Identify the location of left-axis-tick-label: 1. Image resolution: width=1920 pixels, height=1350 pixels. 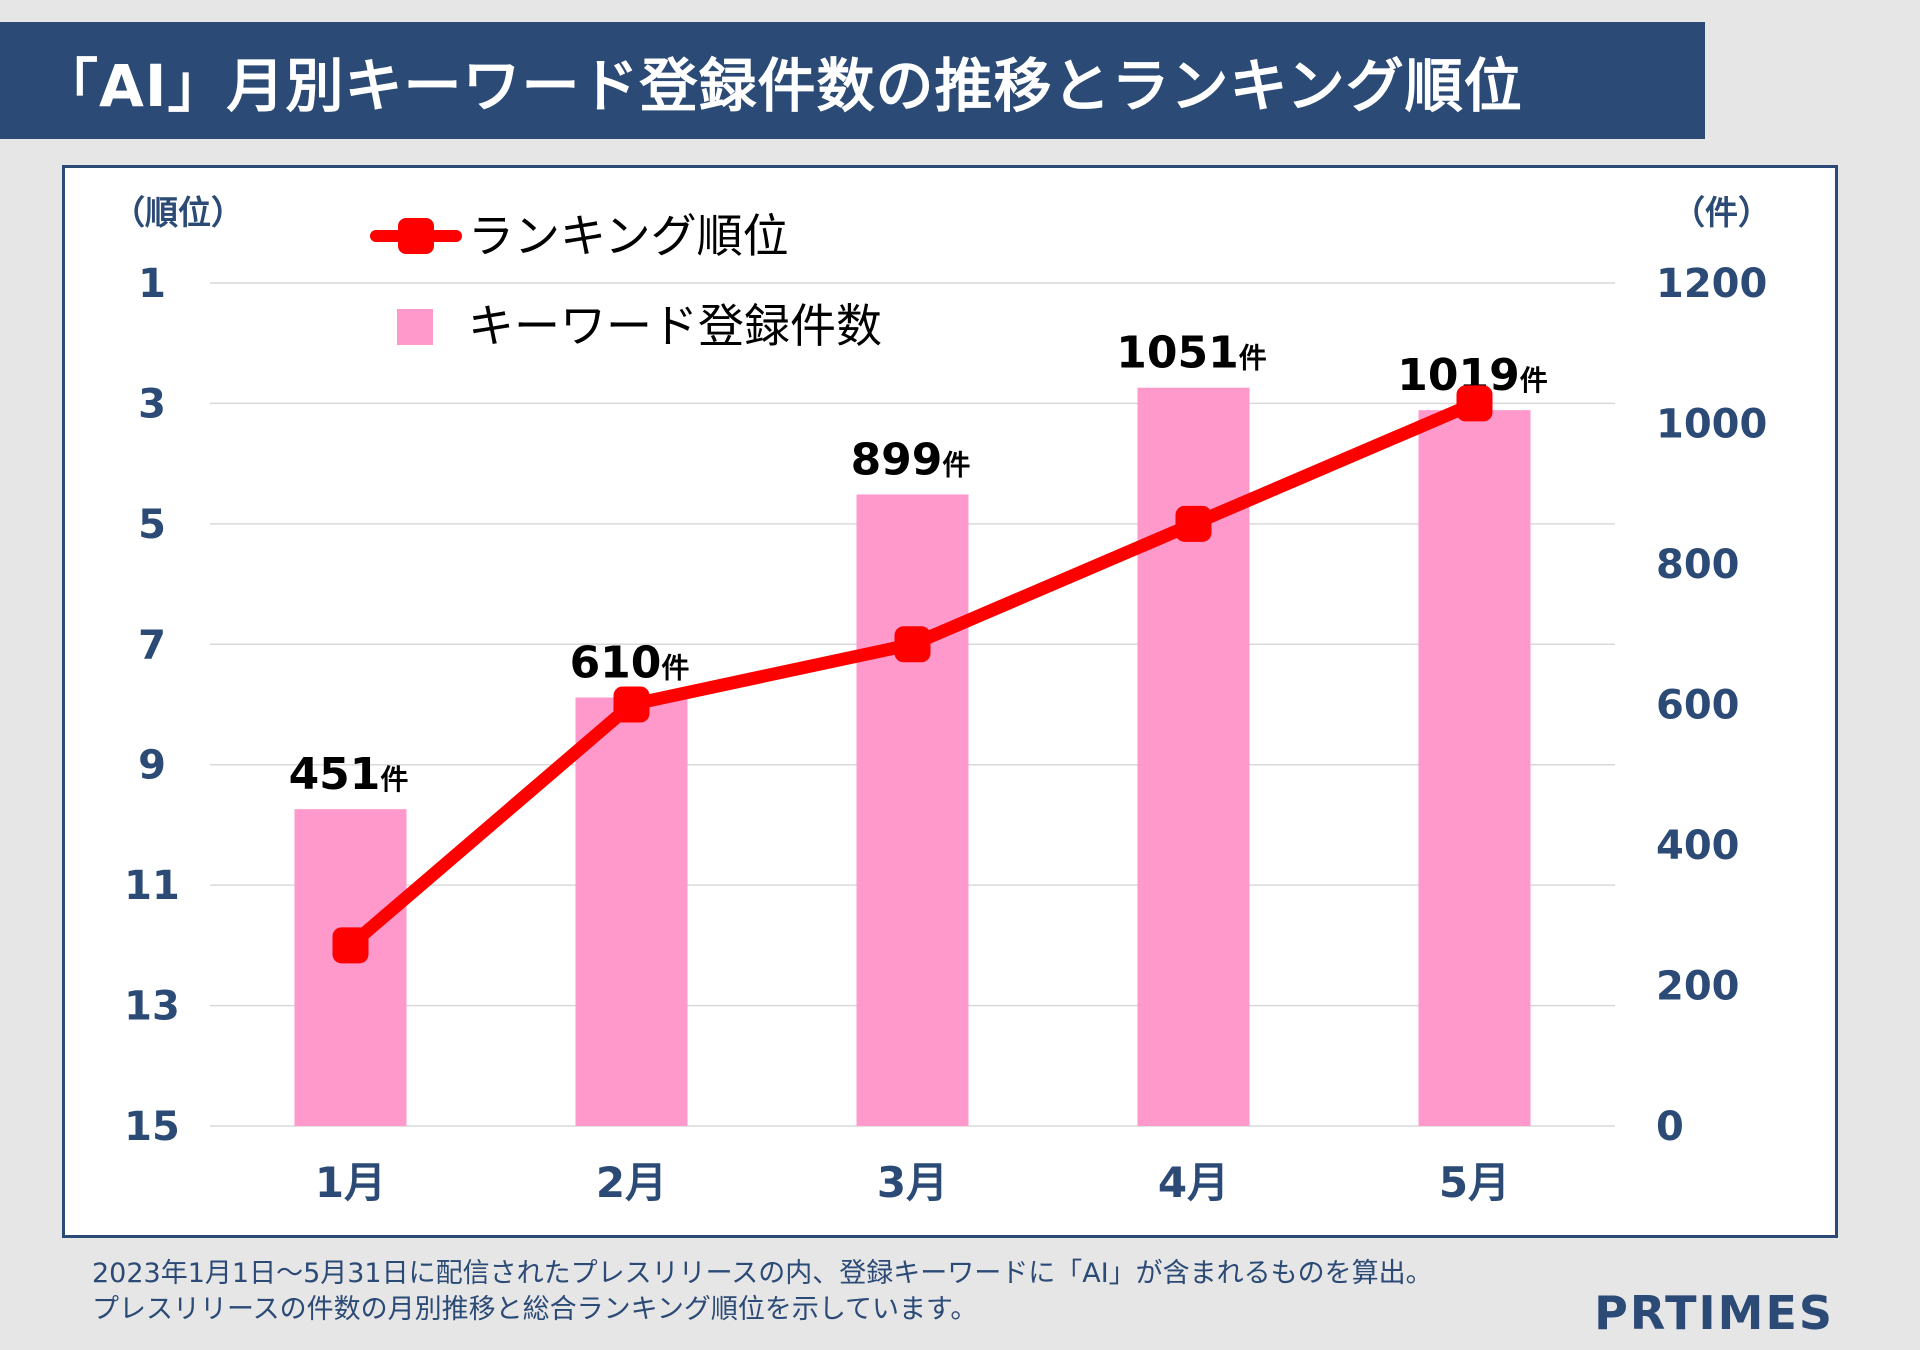
(152, 284).